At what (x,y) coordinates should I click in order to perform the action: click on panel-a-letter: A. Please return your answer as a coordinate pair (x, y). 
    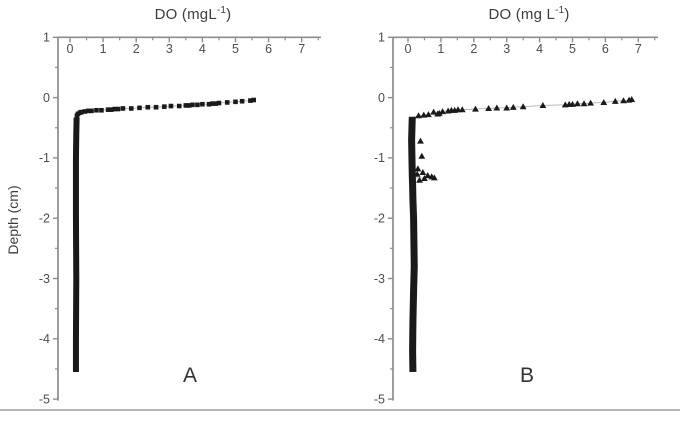
    Looking at the image, I should click on (190, 375).